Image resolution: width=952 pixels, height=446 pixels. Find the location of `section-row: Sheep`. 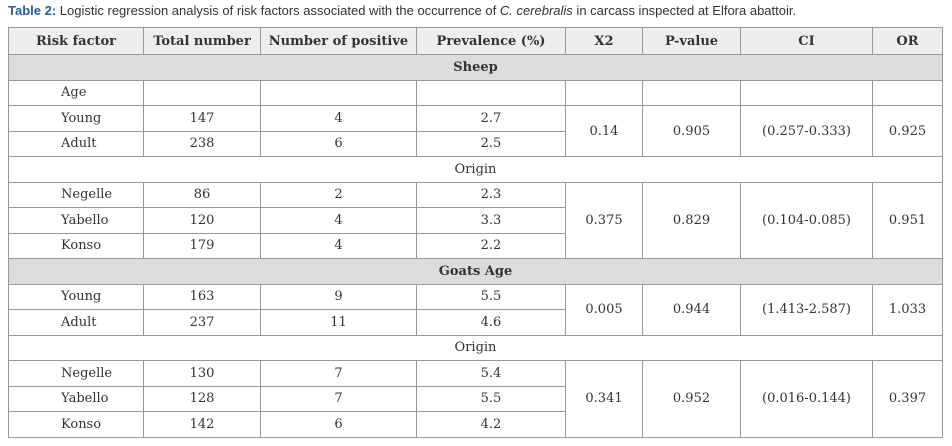

section-row: Sheep is located at coordinates (475, 67).